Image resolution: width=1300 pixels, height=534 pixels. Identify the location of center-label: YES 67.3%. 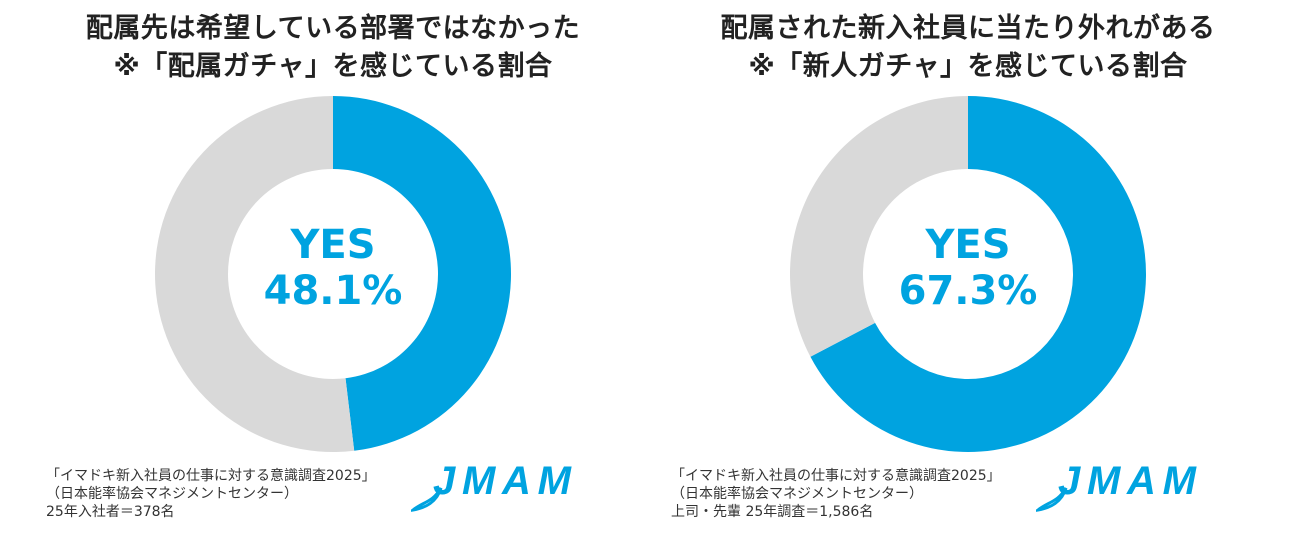
(968, 268).